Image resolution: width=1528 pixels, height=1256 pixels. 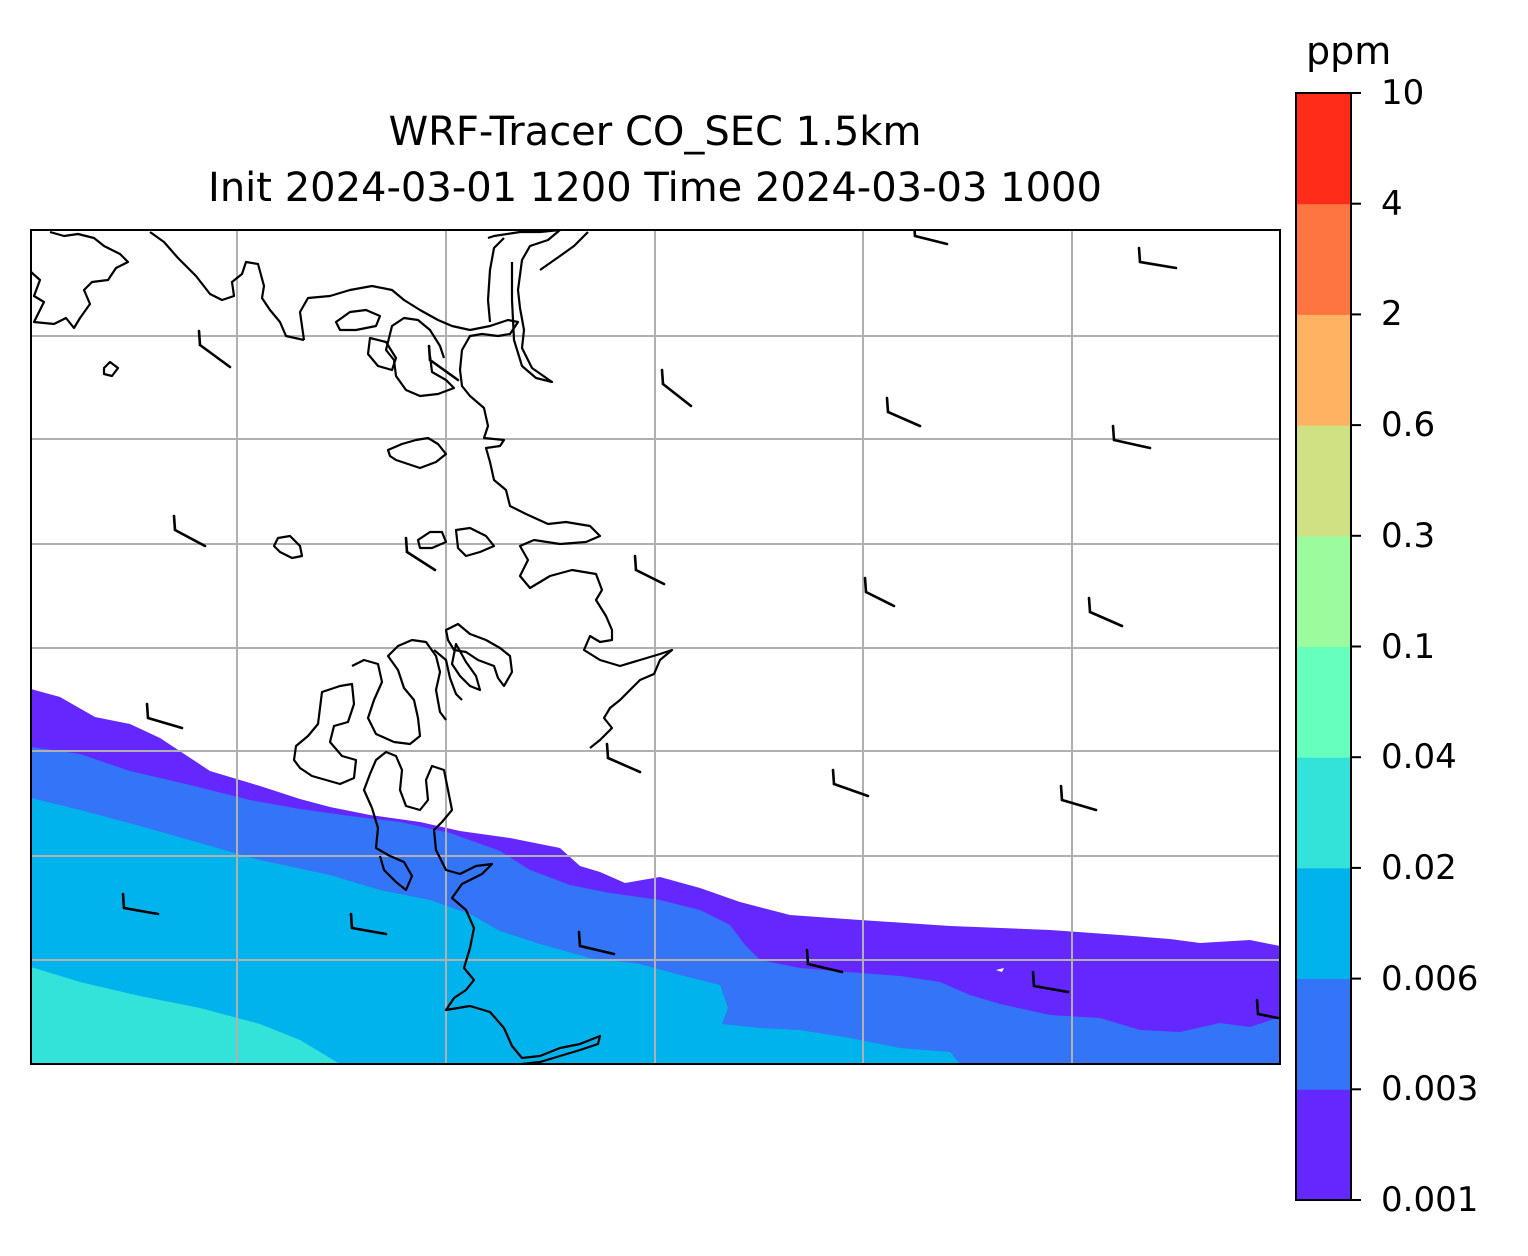 I want to click on colorbar-tick-label: 0.003, so click(x=1430, y=1089).